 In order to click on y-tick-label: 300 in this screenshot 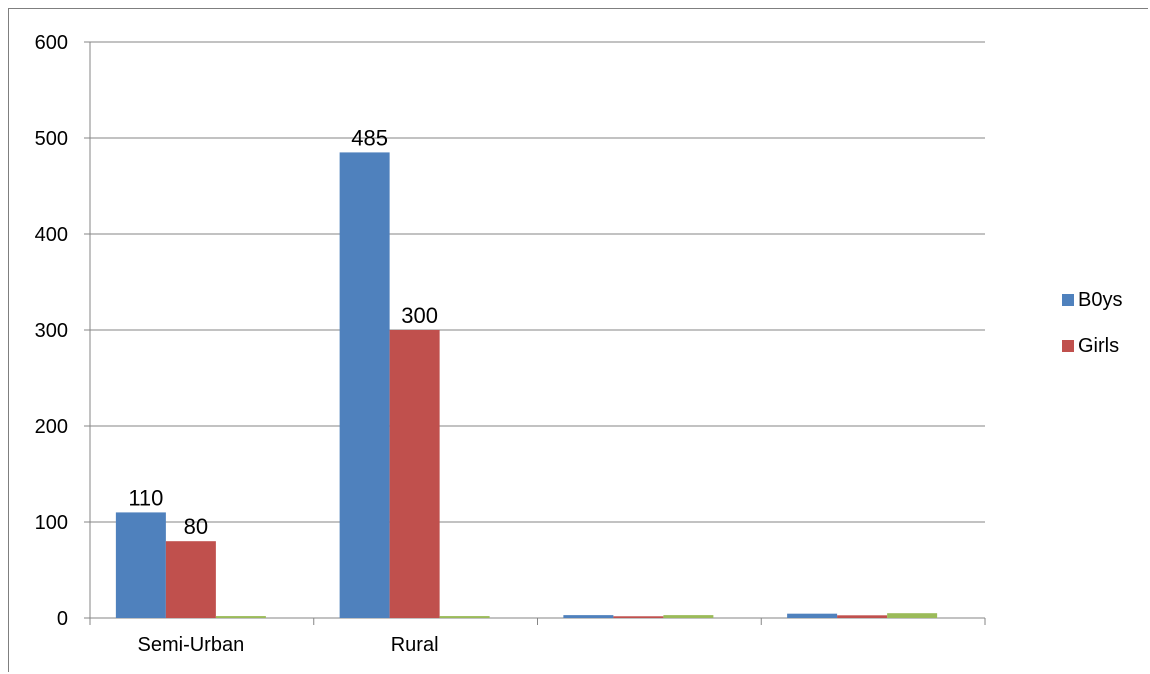, I will do `click(51, 331)`.